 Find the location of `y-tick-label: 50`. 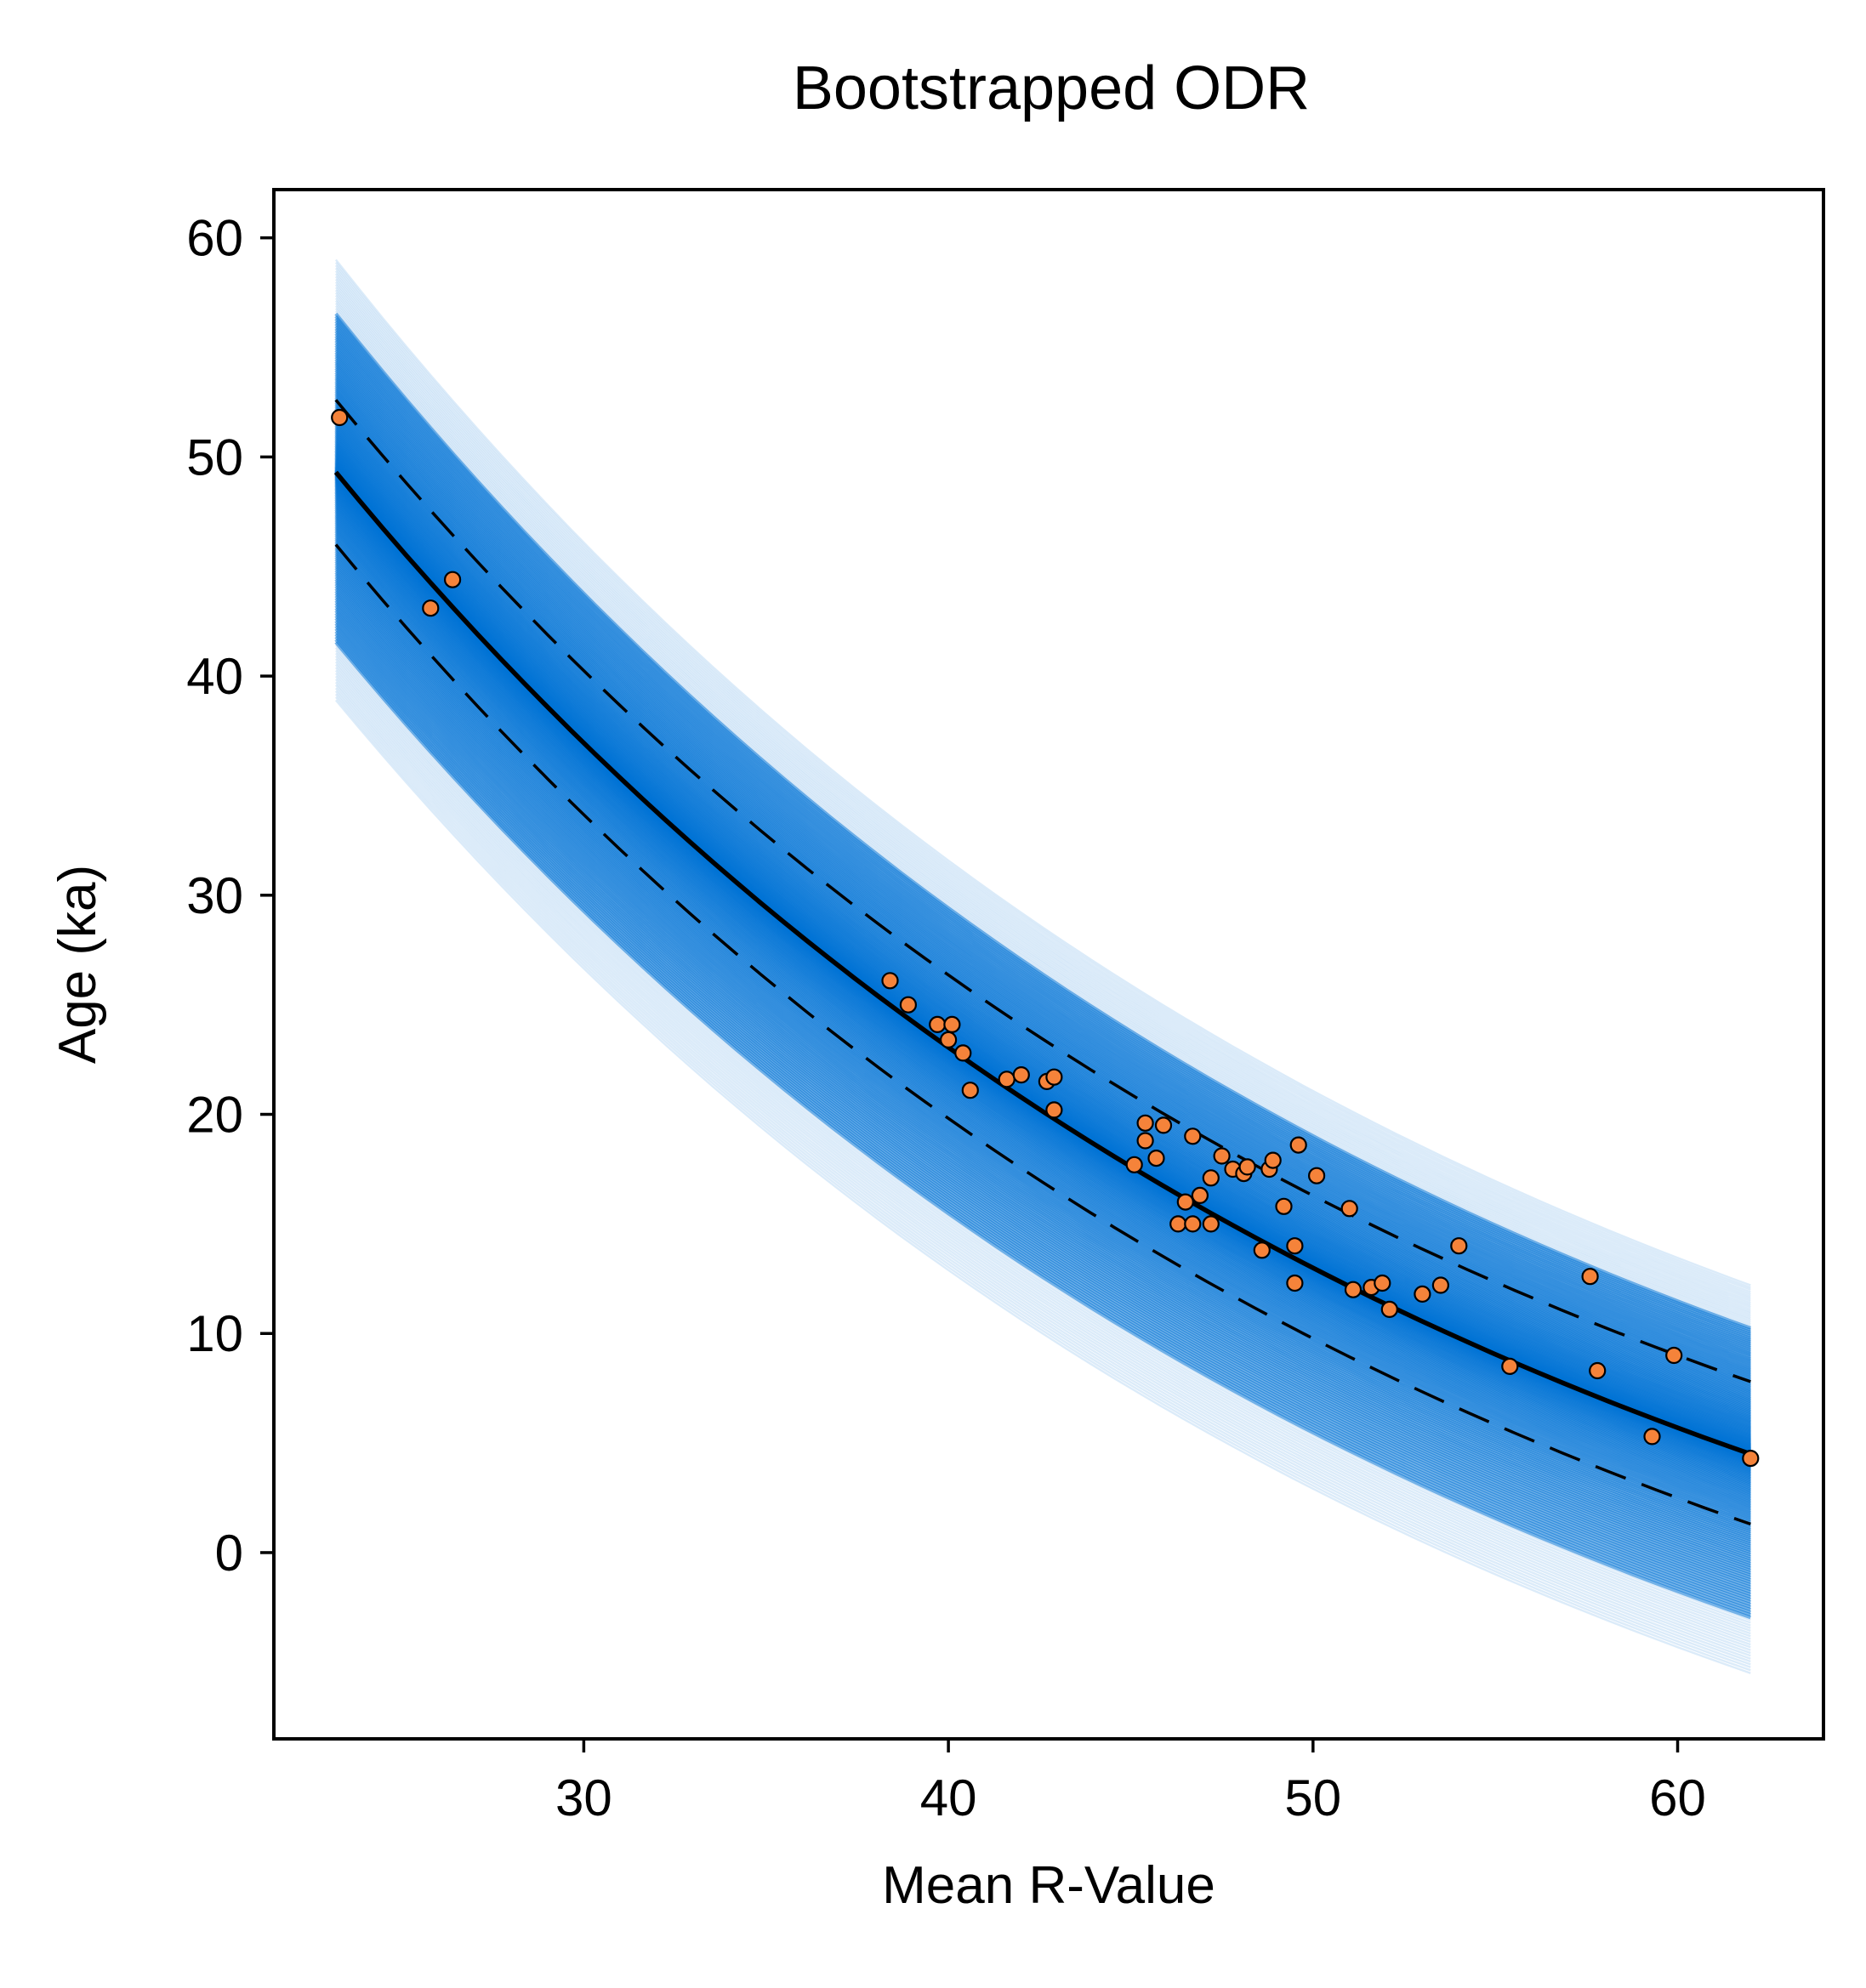

y-tick-label: 50 is located at coordinates (214, 458).